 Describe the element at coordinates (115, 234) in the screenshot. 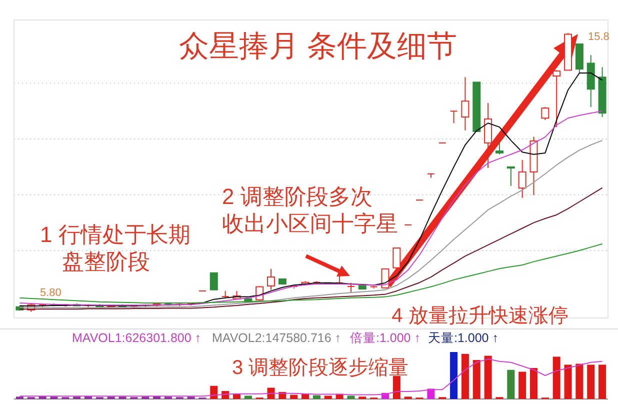

I see `annotation: 1 行情处于长期` at that location.